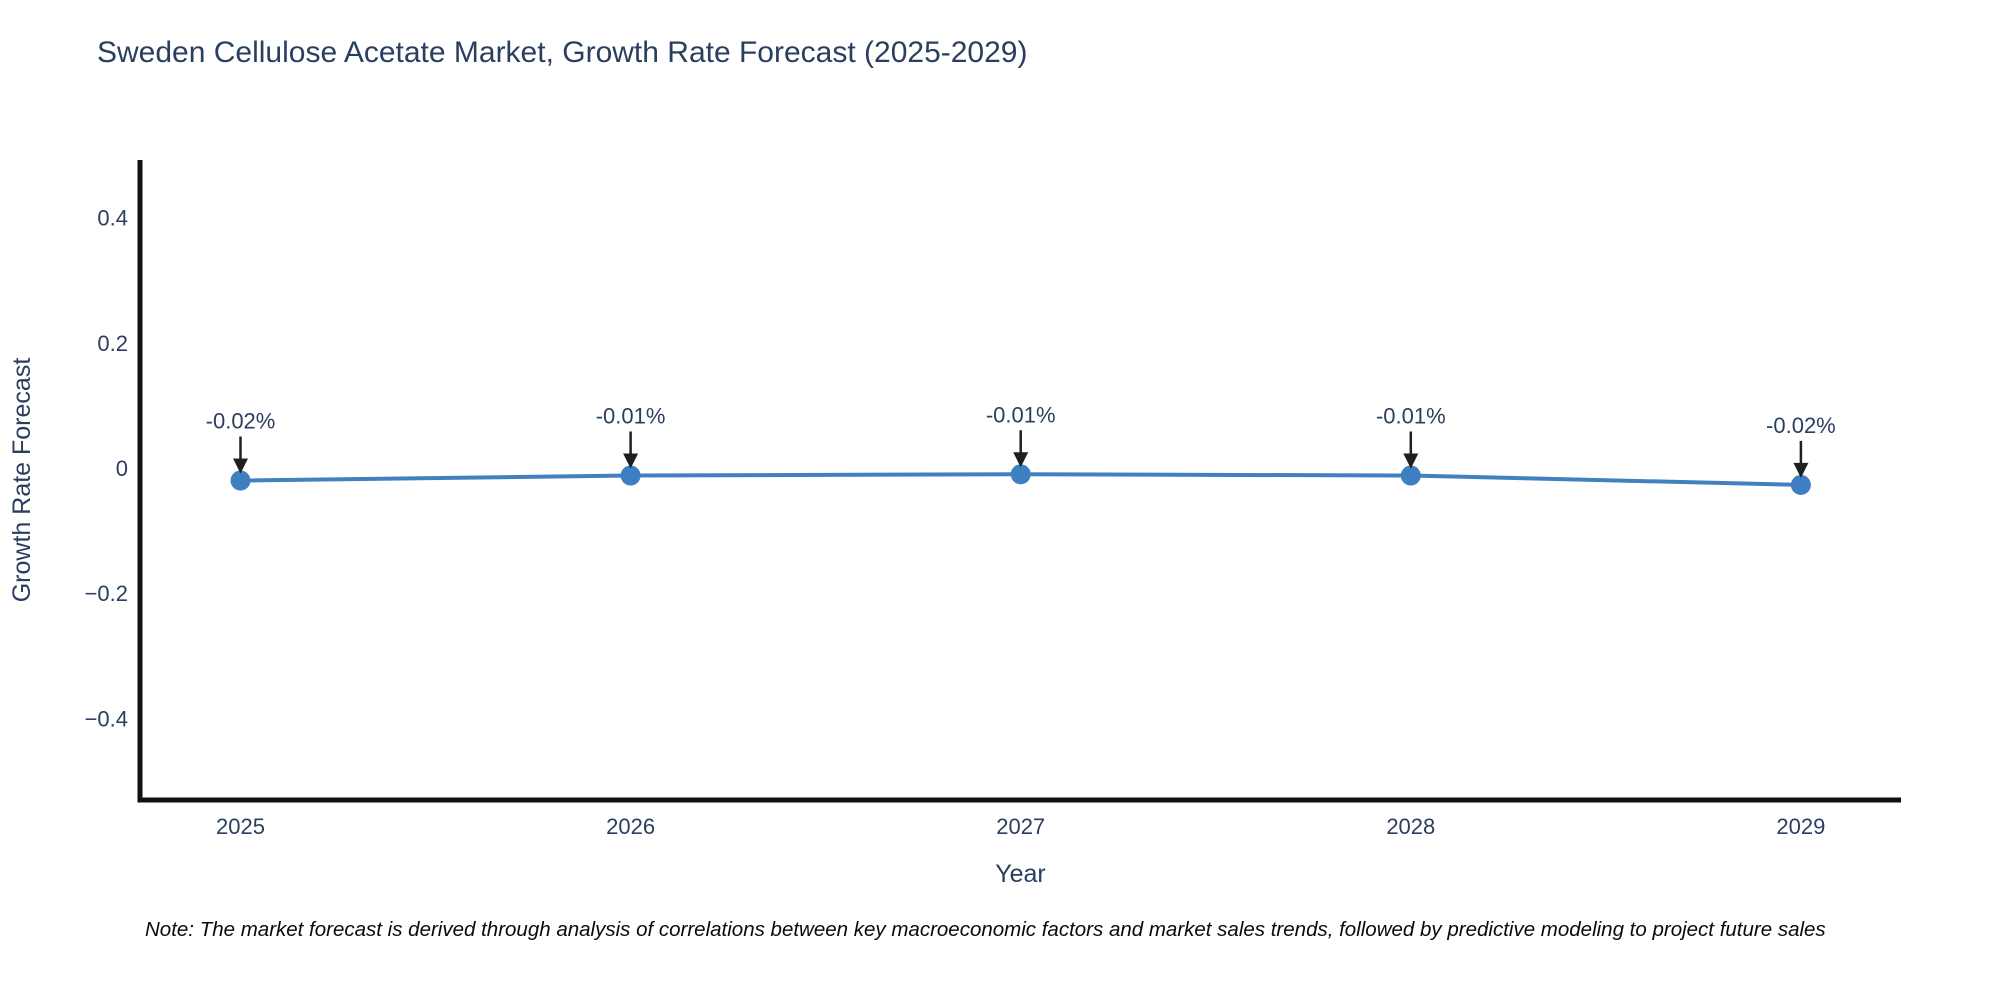 The height and width of the screenshot is (1000, 2000). What do you see at coordinates (240, 826) in the screenshot?
I see `x-tick-label: 2025` at bounding box center [240, 826].